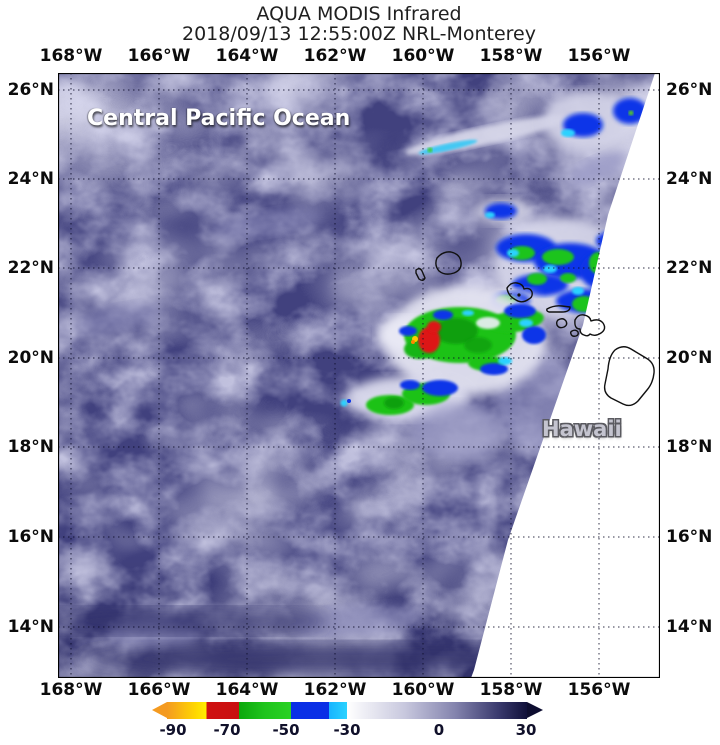 This screenshot has width=720, height=745. What do you see at coordinates (30, 447) in the screenshot?
I see `lat-tick-left-18n: 18°N` at bounding box center [30, 447].